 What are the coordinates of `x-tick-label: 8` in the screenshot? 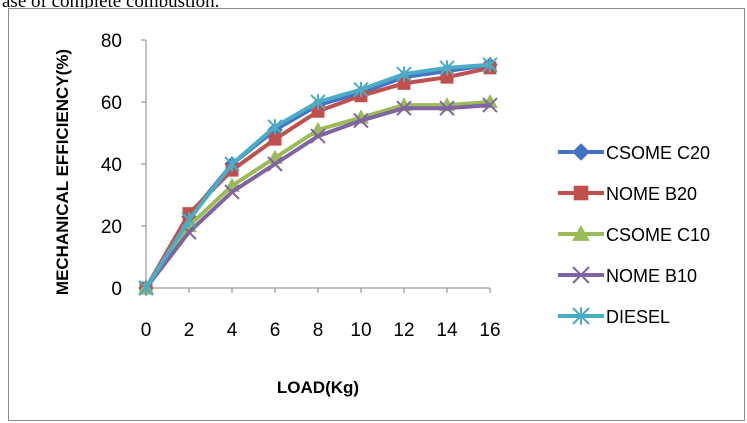 It's located at (318, 330).